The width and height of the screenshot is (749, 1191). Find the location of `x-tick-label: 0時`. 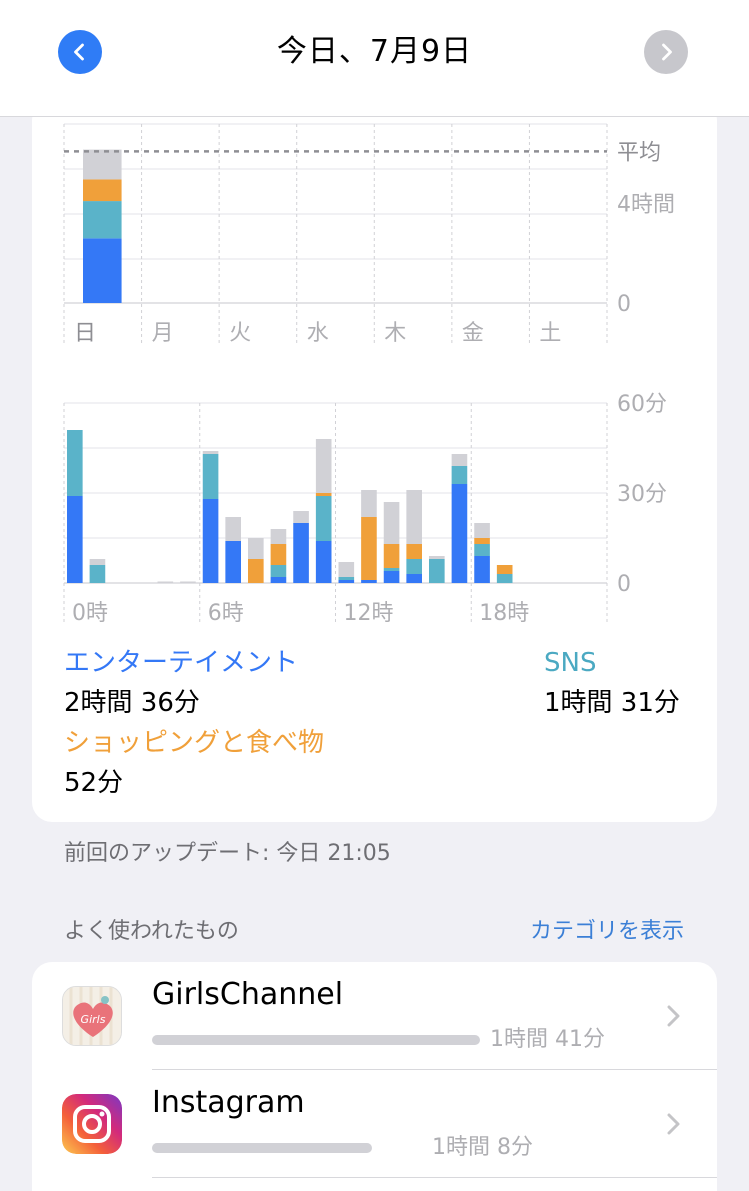

x-tick-label: 0時 is located at coordinates (90, 613).